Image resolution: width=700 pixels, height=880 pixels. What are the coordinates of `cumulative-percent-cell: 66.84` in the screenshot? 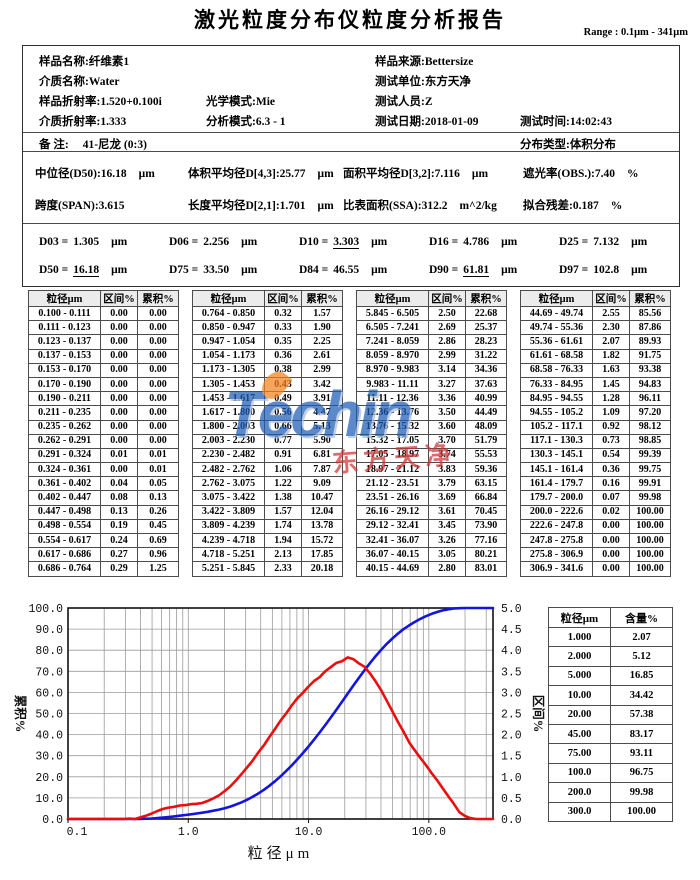 It's located at (486, 498).